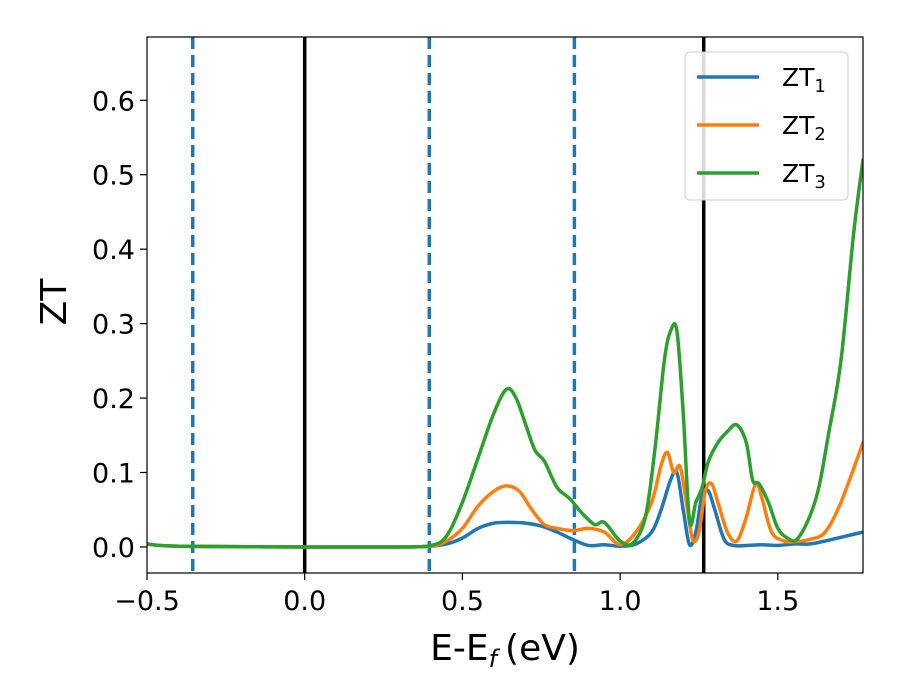 Image resolution: width=900 pixels, height=700 pixels. Describe the element at coordinates (113, 325) in the screenshot. I see `y-tick-label: 0.3` at that location.